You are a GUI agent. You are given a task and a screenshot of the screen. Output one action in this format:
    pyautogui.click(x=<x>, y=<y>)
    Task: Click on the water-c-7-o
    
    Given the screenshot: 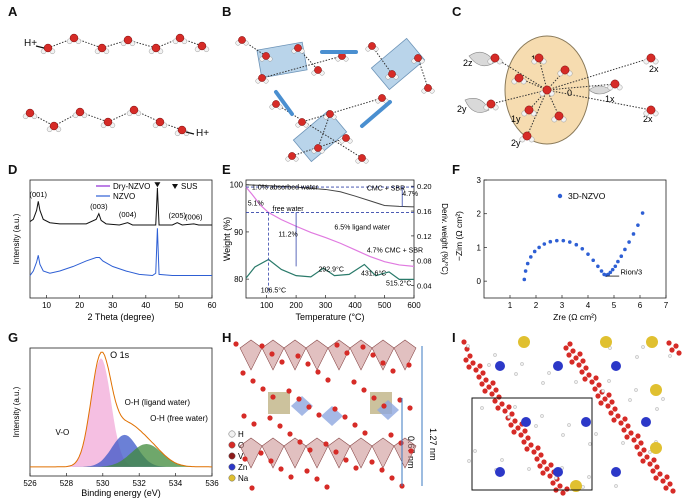 What is the action you would take?
    pyautogui.click(x=651, y=58)
    